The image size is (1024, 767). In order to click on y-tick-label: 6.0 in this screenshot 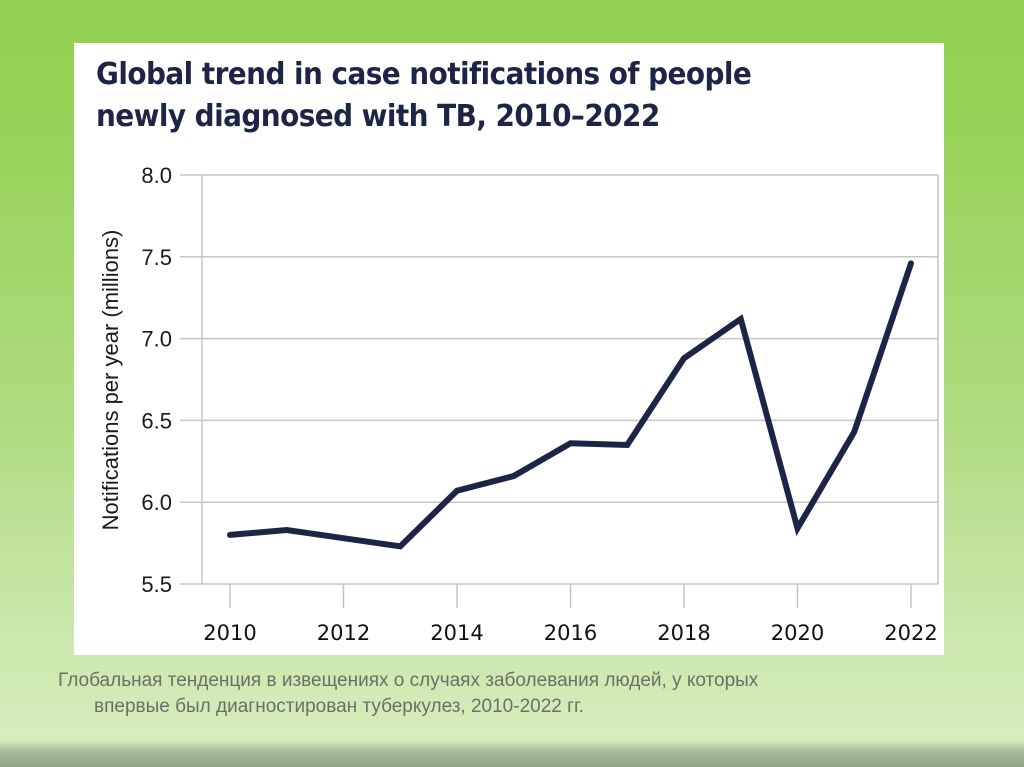, I will do `click(156, 502)`.